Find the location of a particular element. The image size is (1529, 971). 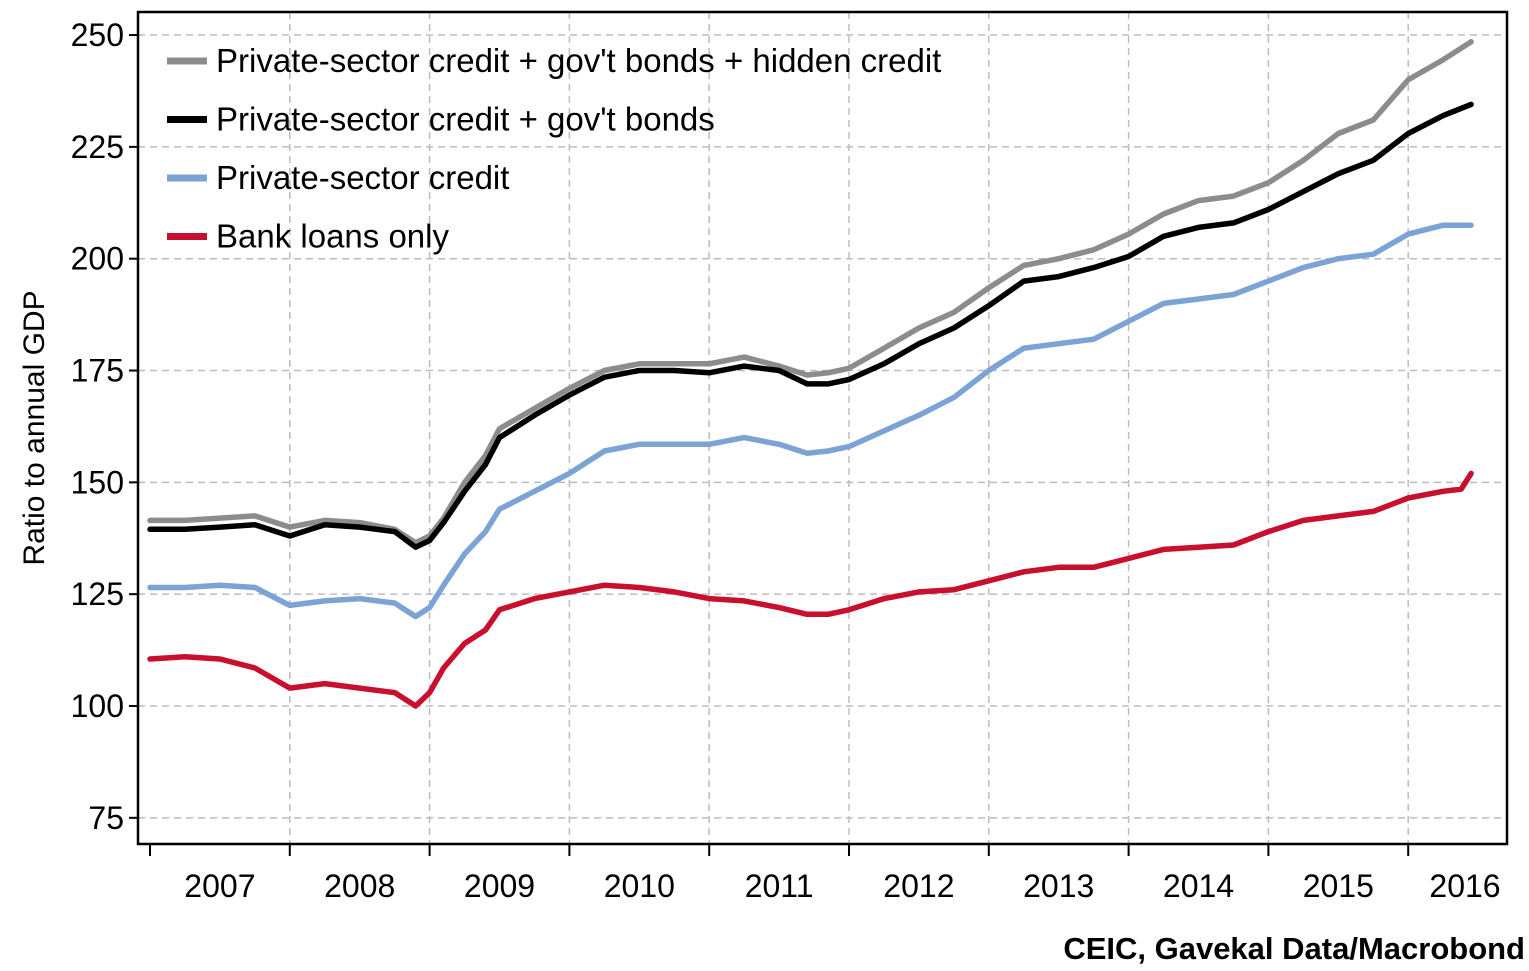

y-axis-title: Ratio to annual GDP is located at coordinates (34, 427).